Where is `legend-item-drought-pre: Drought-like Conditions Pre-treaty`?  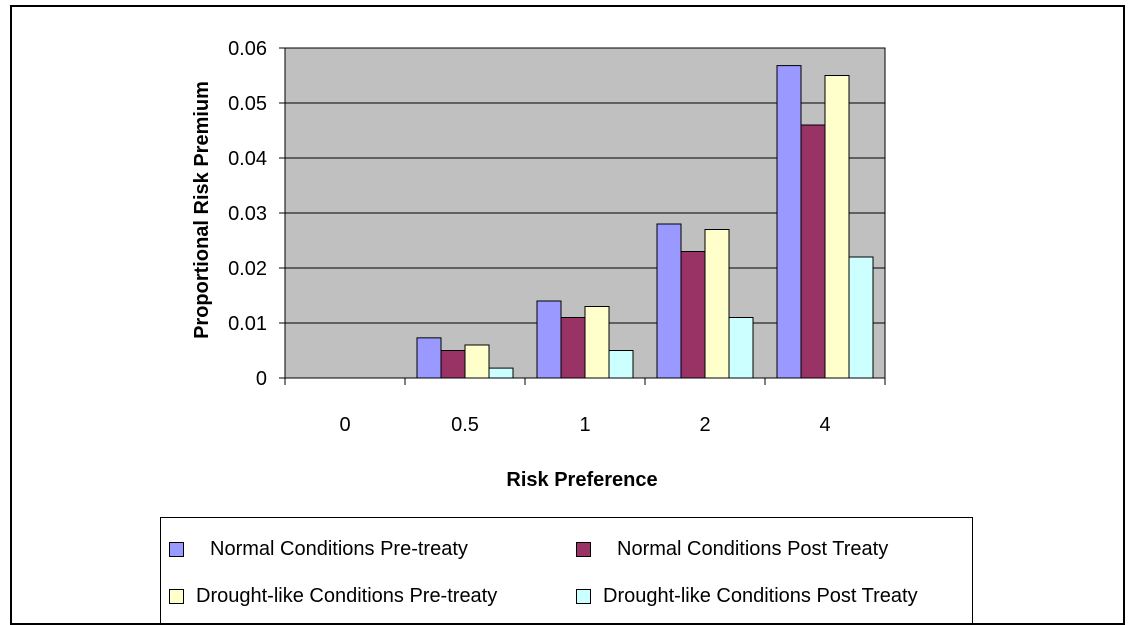 legend-item-drought-pre: Drought-like Conditions Pre-treaty is located at coordinates (333, 596).